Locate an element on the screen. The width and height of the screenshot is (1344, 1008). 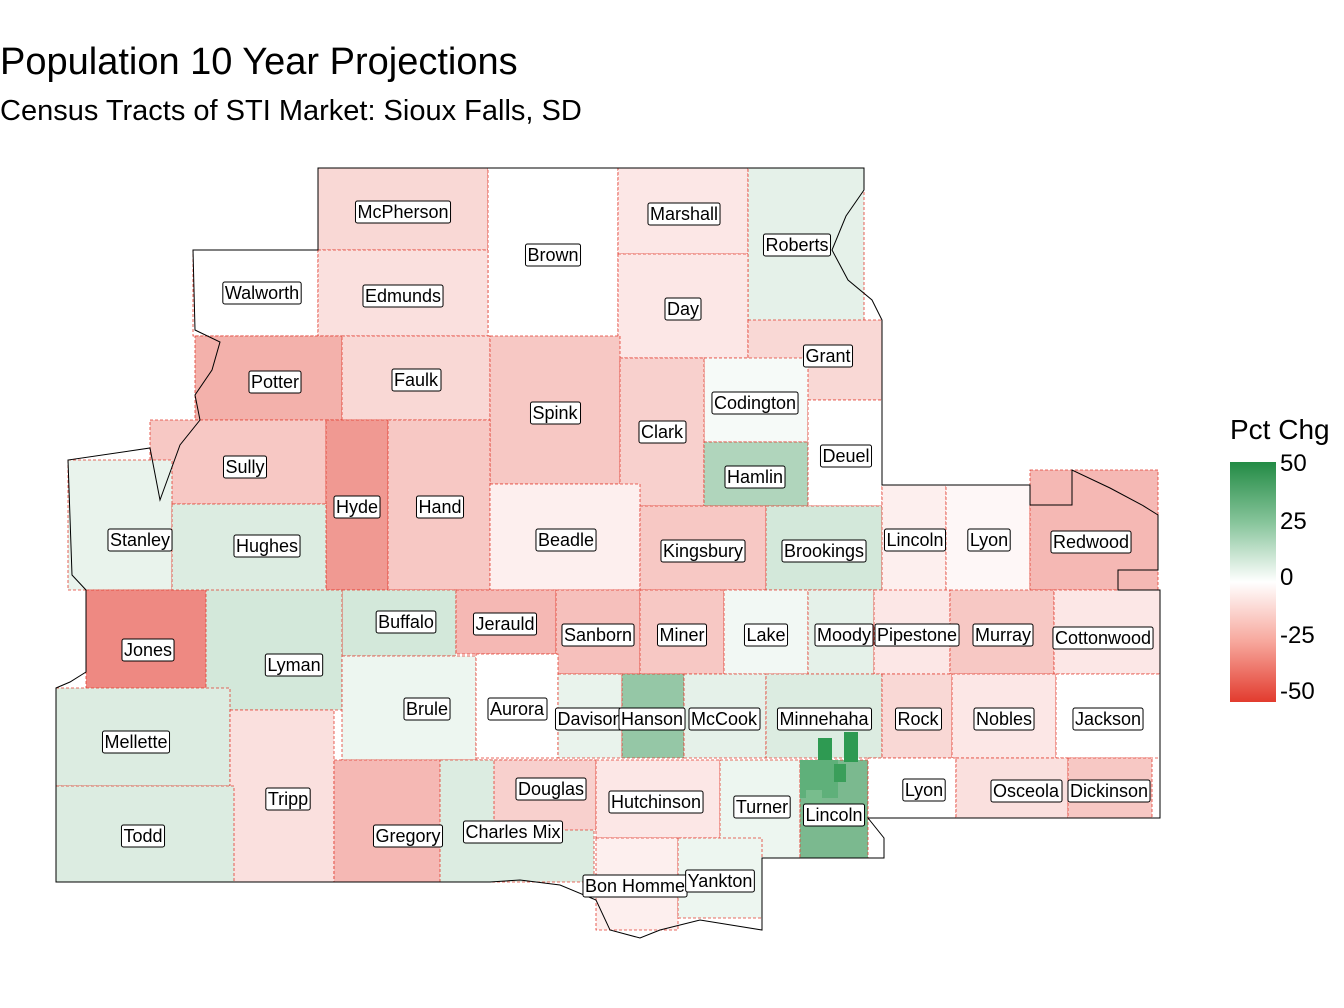
county-name: Roberts is located at coordinates (796, 245).